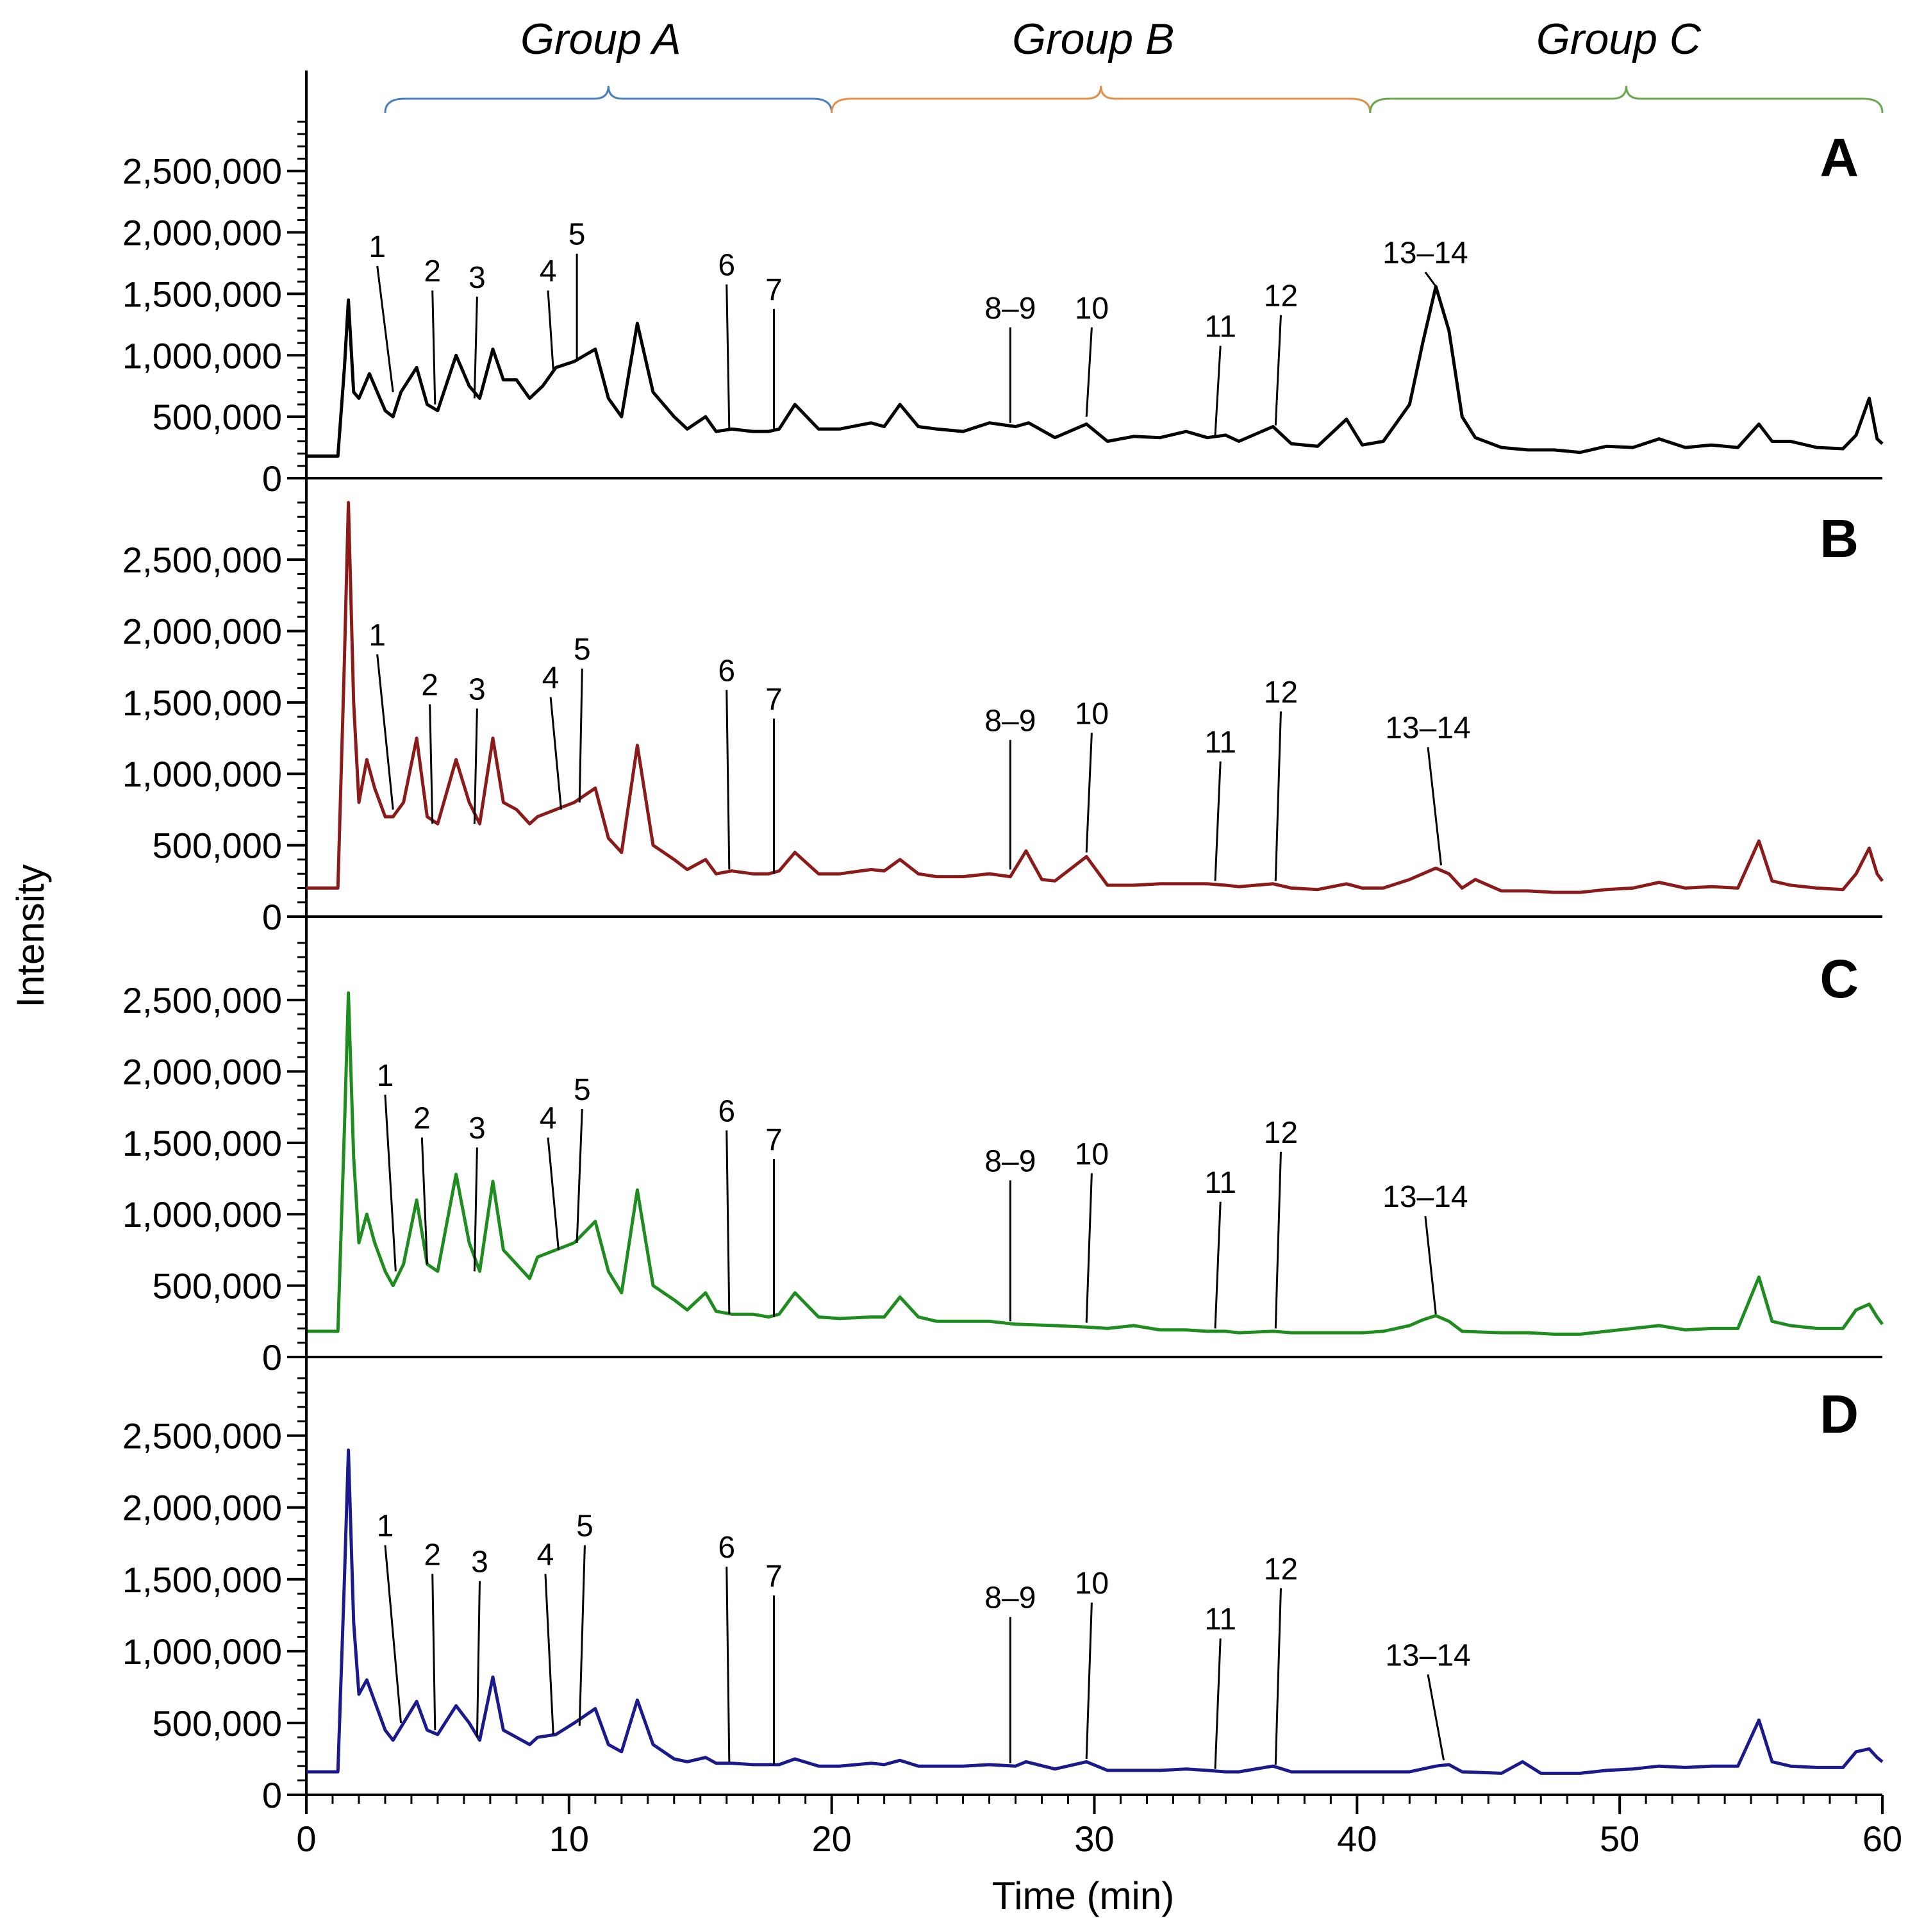 This screenshot has width=1908, height=1932. Describe the element at coordinates (1095, 1612) in the screenshot. I see `trace-d` at that location.